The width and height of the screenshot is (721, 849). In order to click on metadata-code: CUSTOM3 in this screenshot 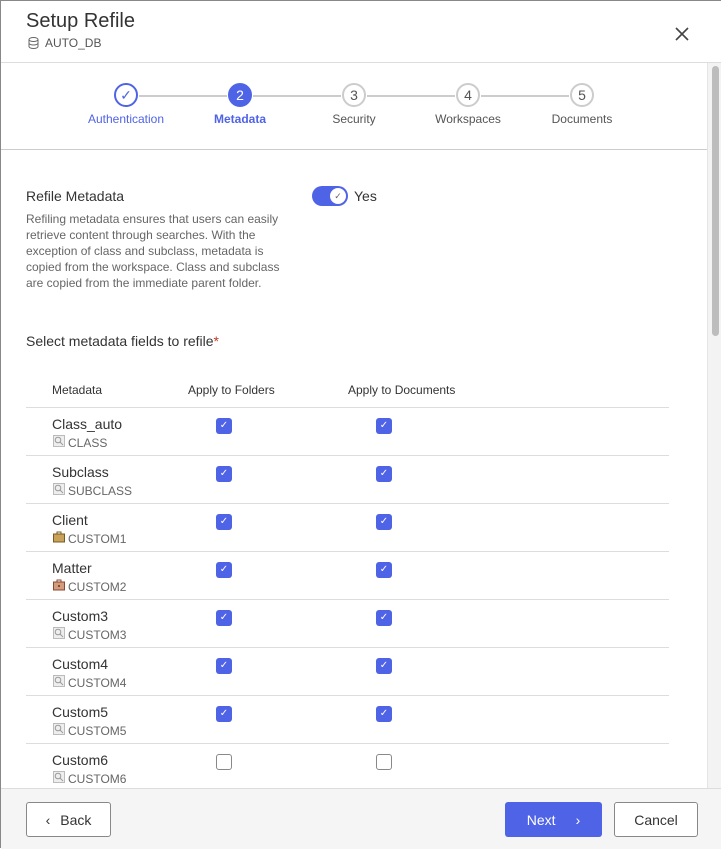, I will do `click(89, 634)`.